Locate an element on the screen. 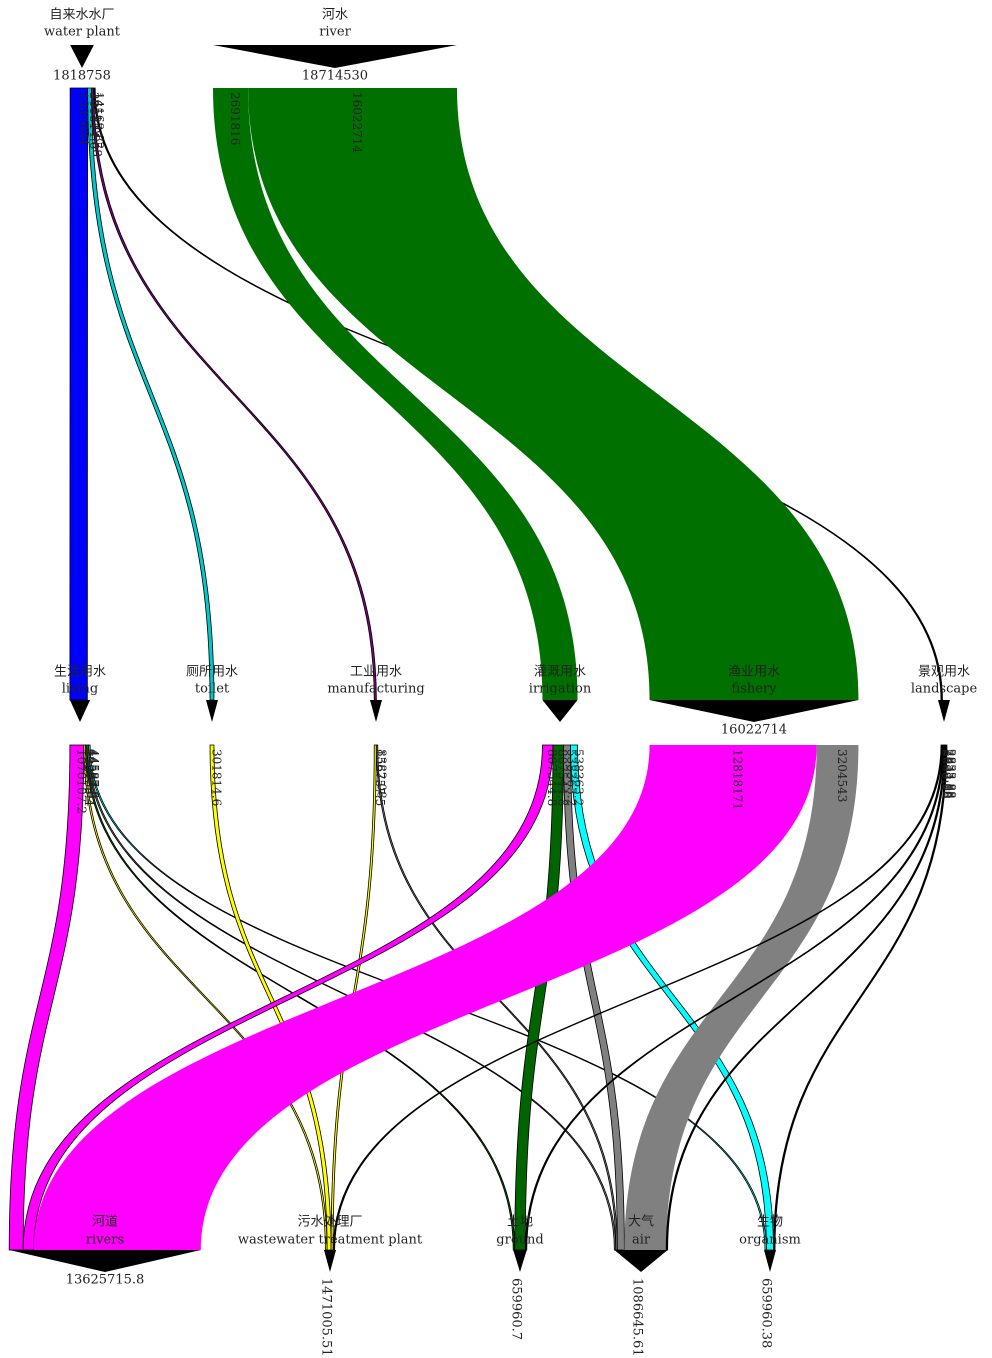 Image resolution: width=992 pixels, height=1358 pixels. node-label-en: irrigation is located at coordinates (560, 689).